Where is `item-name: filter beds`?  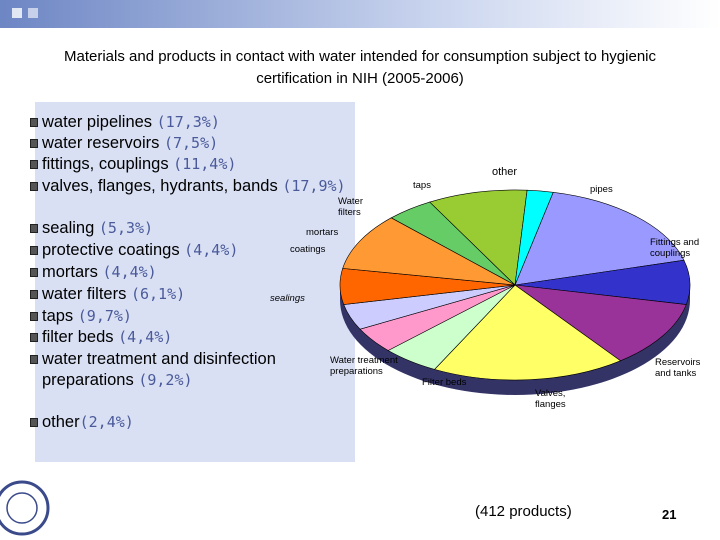
item-name: filter beds is located at coordinates (78, 337).